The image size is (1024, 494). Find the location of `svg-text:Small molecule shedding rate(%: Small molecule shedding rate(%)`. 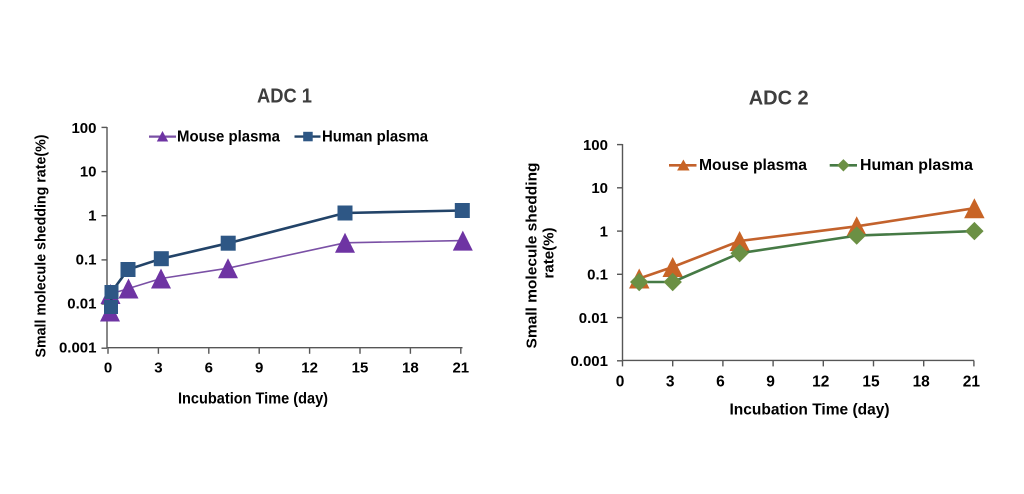

svg-text:Small molecule shedding rate(%: Small molecule shedding rate(%) is located at coordinates (42, 245).